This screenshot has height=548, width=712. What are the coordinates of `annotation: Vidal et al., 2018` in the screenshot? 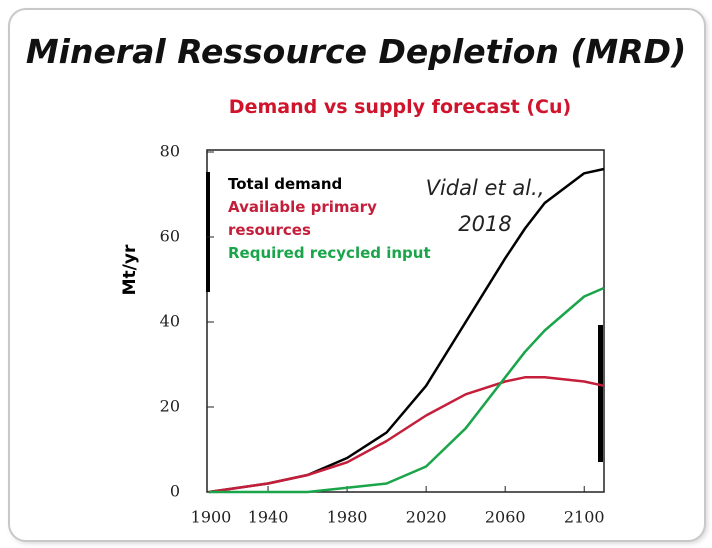 It's located at (485, 206).